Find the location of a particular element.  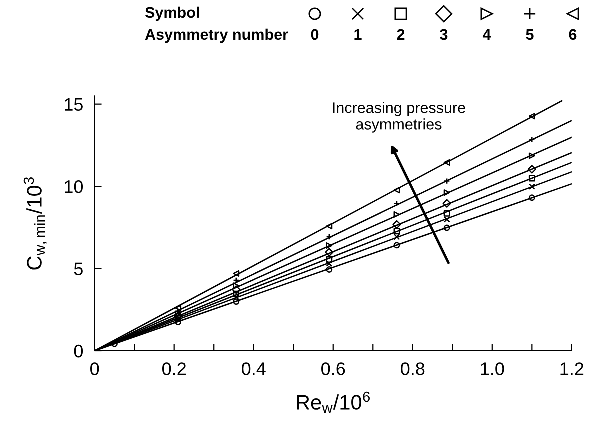

x-axis-title: Re$_{w}$/10$^{6}$ is located at coordinates (333, 403).